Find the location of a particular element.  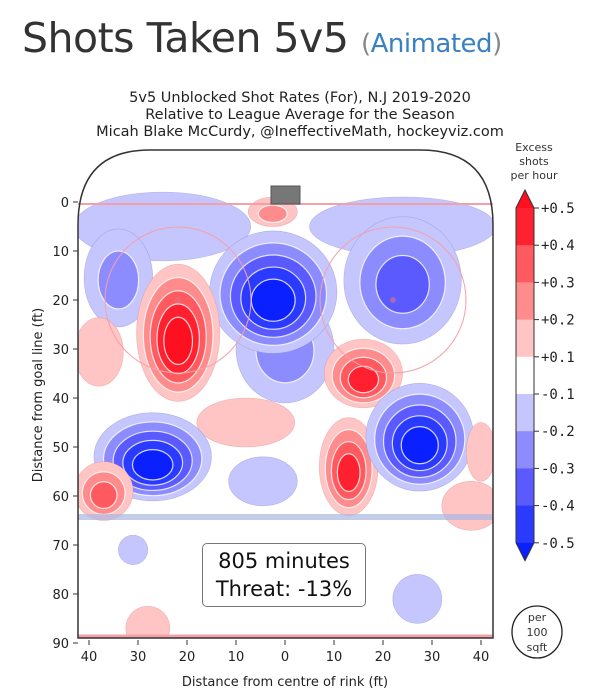

y-tick-label: 70 is located at coordinates (60, 546).